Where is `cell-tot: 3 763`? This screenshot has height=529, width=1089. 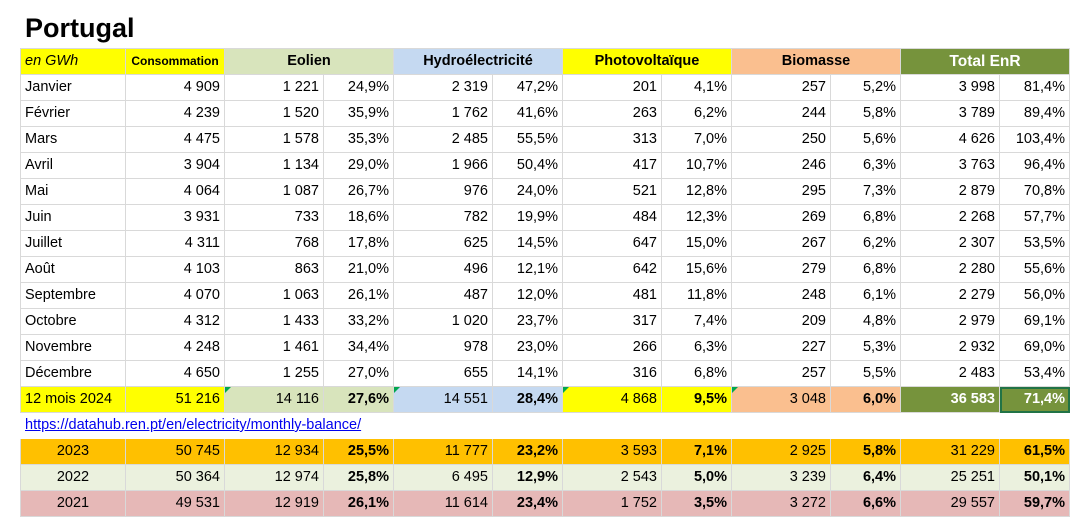 cell-tot: 3 763 is located at coordinates (950, 165).